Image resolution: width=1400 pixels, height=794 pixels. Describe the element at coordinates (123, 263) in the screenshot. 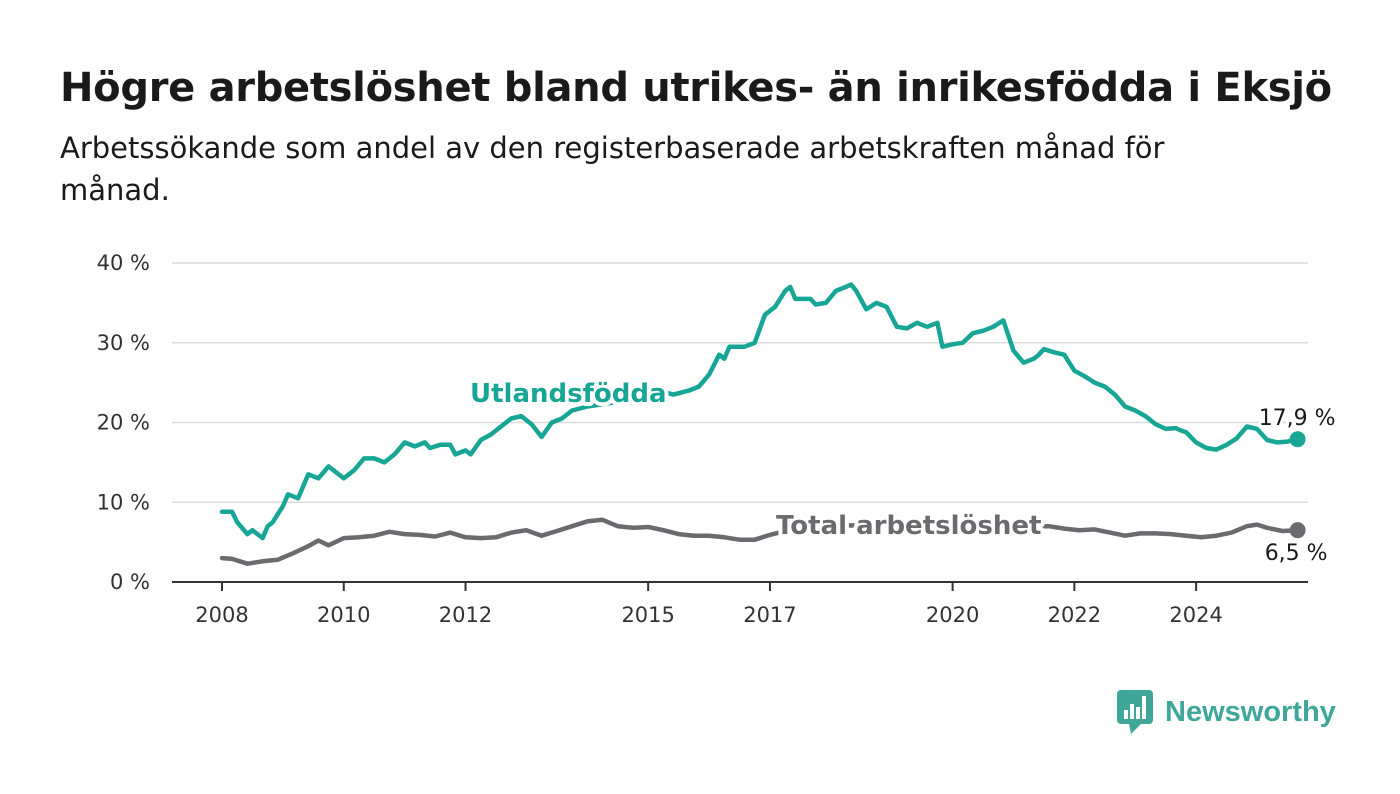

I see `y-tick-label: 40 %` at that location.